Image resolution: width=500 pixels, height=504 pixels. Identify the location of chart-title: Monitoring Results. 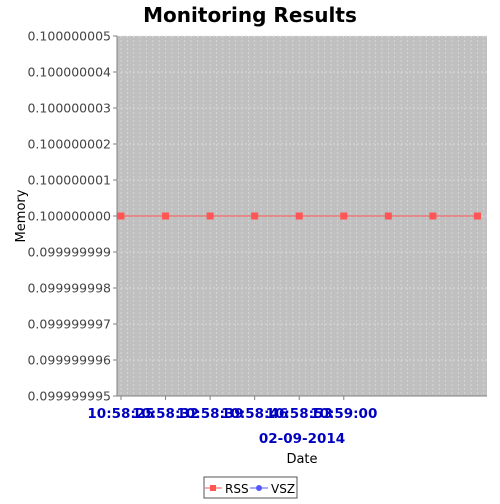
(250, 15).